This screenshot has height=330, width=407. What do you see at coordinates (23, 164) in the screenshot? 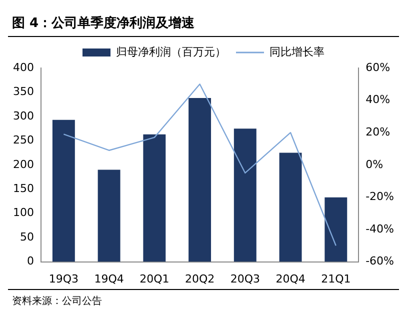
I see `y-tick-label: 200` at bounding box center [23, 164].